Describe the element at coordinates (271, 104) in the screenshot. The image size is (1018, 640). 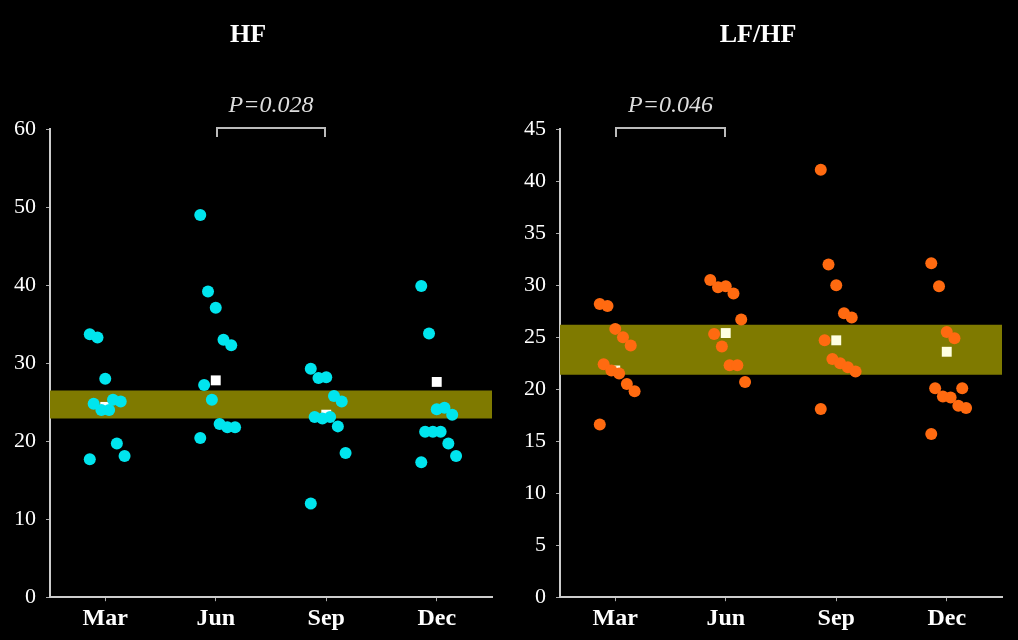
I see `text: P=0.028` at that location.